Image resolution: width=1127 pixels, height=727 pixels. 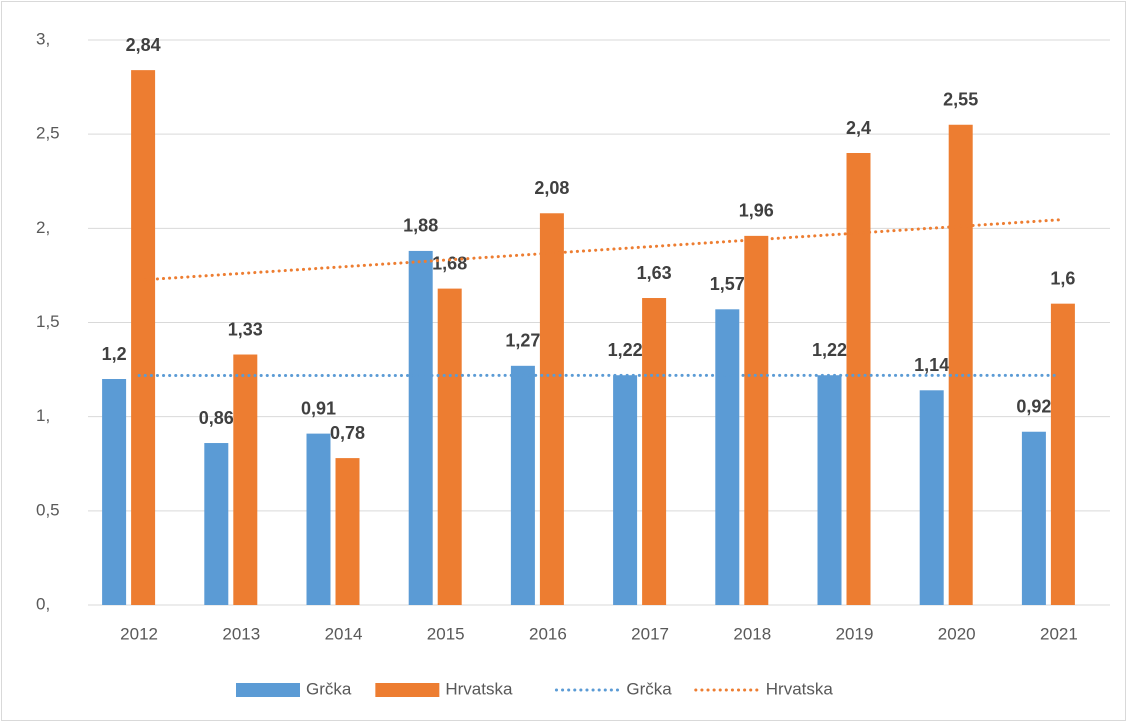 What do you see at coordinates (551, 188) in the screenshot?
I see `data-label: 2,08` at bounding box center [551, 188].